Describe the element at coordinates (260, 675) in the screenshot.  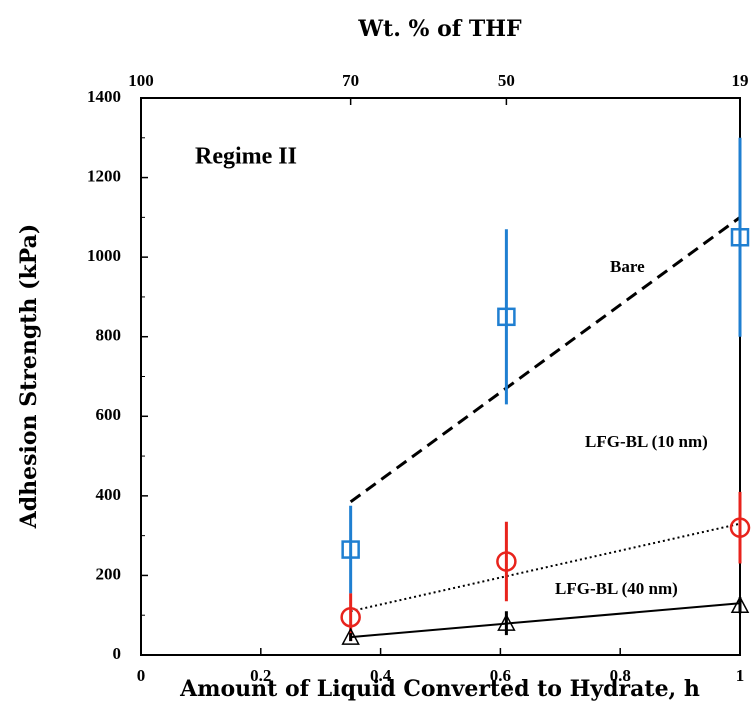
I see `x-tick-label: 0.2` at that location.